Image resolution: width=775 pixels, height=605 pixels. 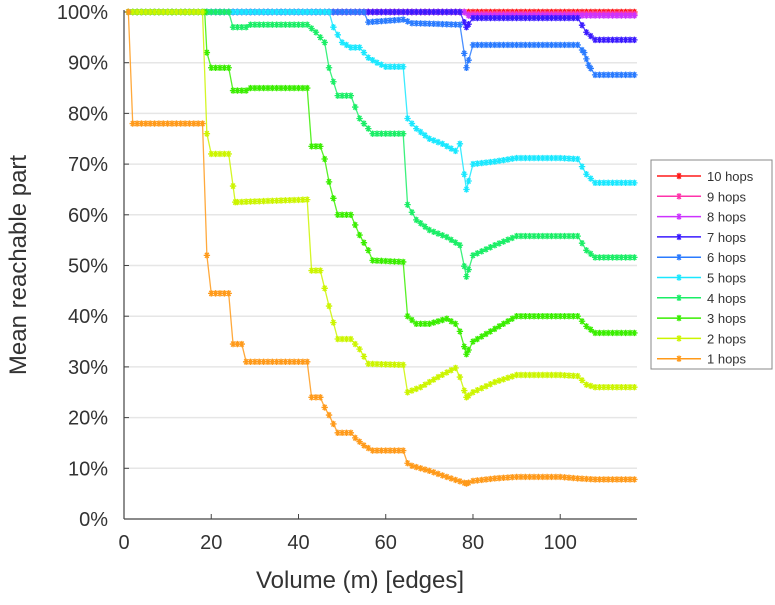 I want to click on x-axis-label: Volume (m) [edges], so click(x=360, y=580).